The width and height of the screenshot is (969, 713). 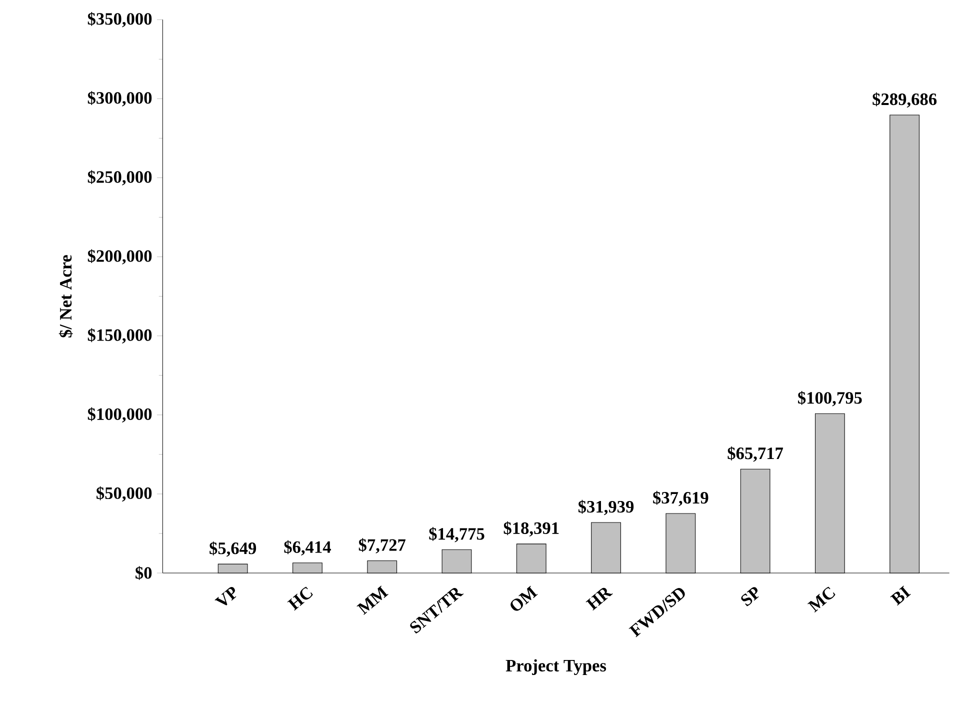 What do you see at coordinates (120, 336) in the screenshot?
I see `y-tick-label: $150,000` at bounding box center [120, 336].